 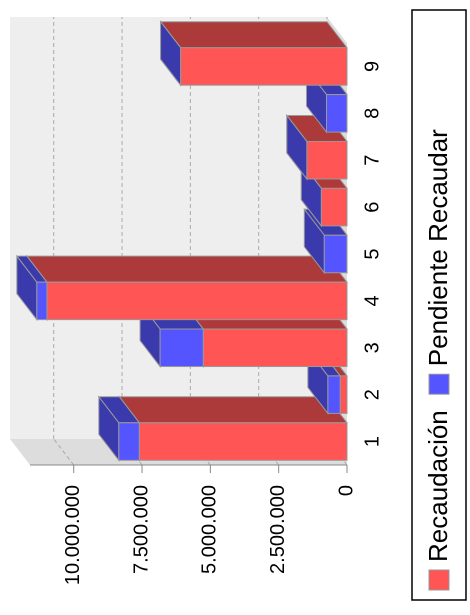 I want to click on legend-label: Recaudación, so click(x=438, y=486).